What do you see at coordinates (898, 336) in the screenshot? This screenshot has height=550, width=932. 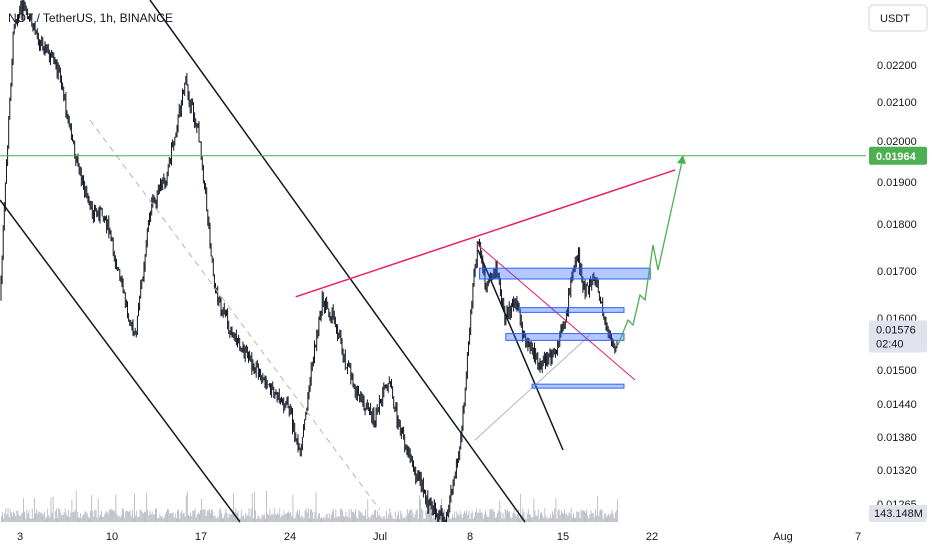 I see `last-price-label-bg` at bounding box center [898, 336].